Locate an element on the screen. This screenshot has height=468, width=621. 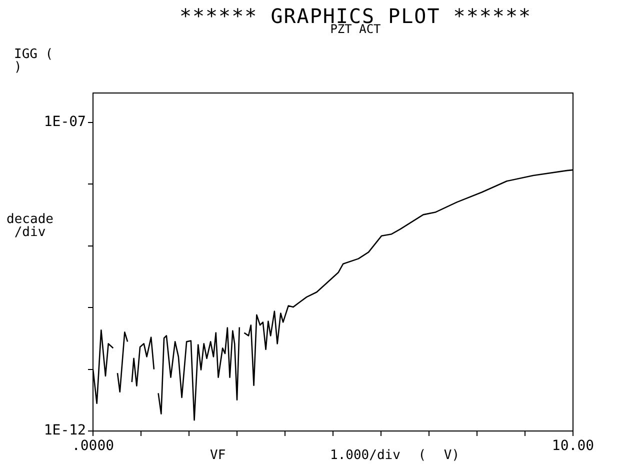
x-axis-title: VF is located at coordinates (218, 455).